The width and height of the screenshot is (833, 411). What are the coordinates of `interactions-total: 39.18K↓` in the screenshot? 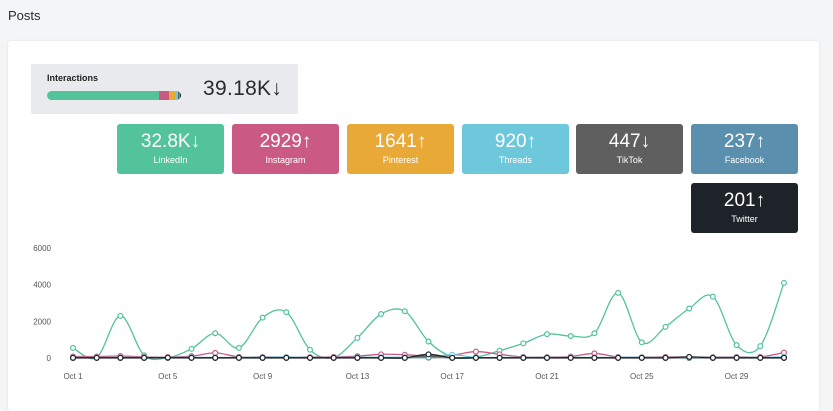 It's located at (242, 89).